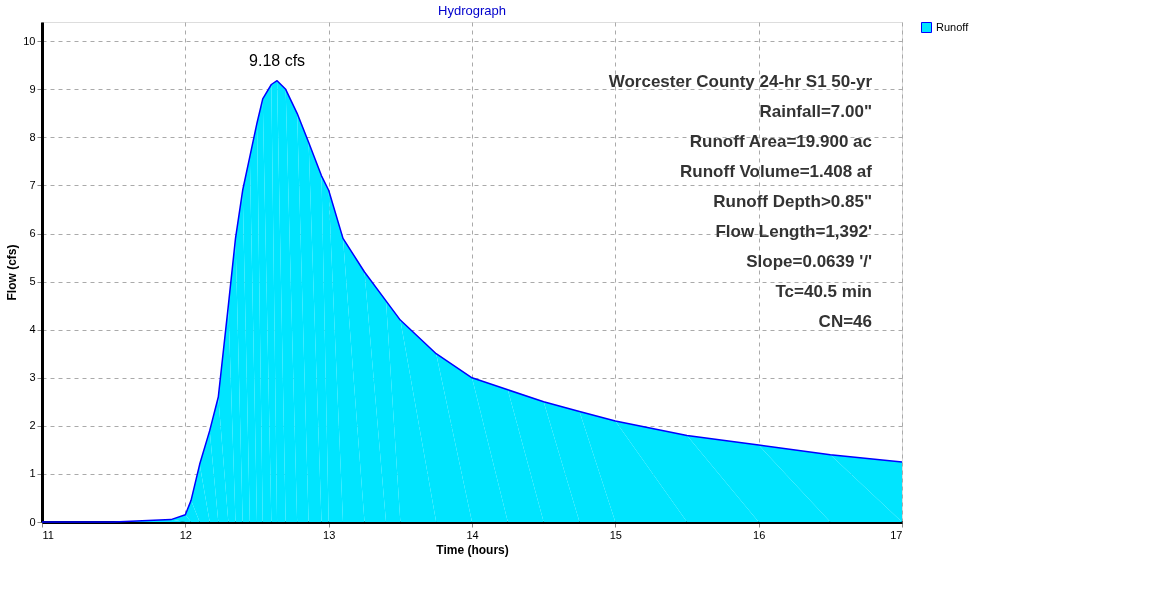  What do you see at coordinates (329, 534) in the screenshot?
I see `x-tick-label: 13` at bounding box center [329, 534].